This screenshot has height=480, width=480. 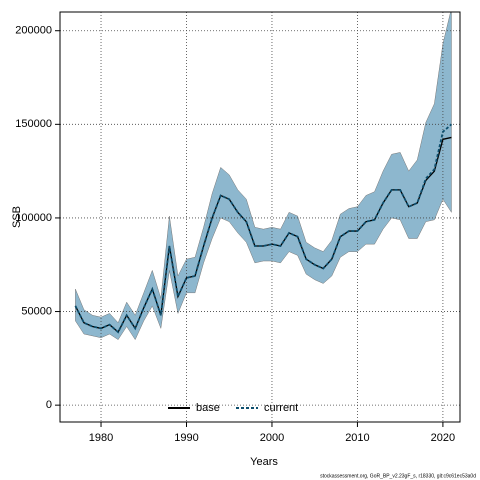 What do you see at coordinates (264, 462) in the screenshot?
I see `x-axis-label: Years` at bounding box center [264, 462].